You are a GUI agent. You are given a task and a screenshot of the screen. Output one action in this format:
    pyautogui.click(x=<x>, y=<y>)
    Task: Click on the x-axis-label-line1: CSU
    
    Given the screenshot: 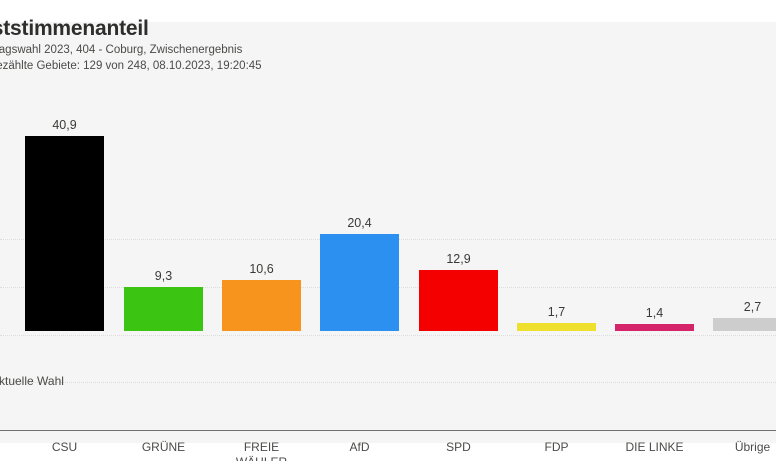 What is the action you would take?
    pyautogui.click(x=64, y=447)
    